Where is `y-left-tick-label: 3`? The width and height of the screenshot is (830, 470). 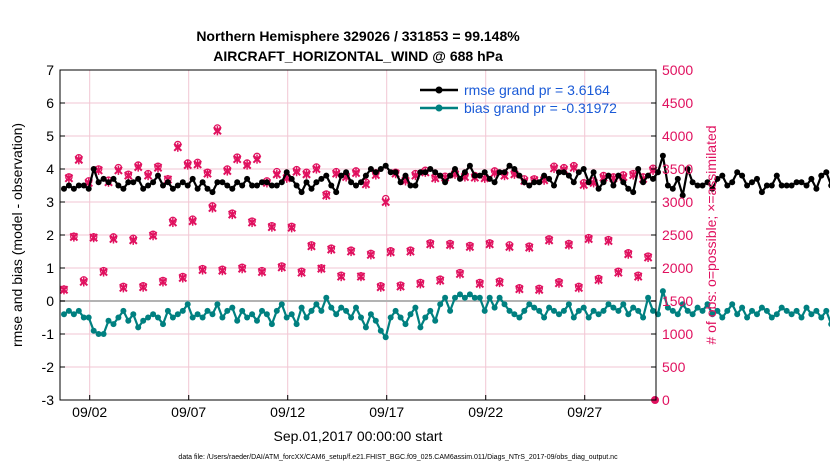 y-left-tick-label: 3 is located at coordinates (50, 202).